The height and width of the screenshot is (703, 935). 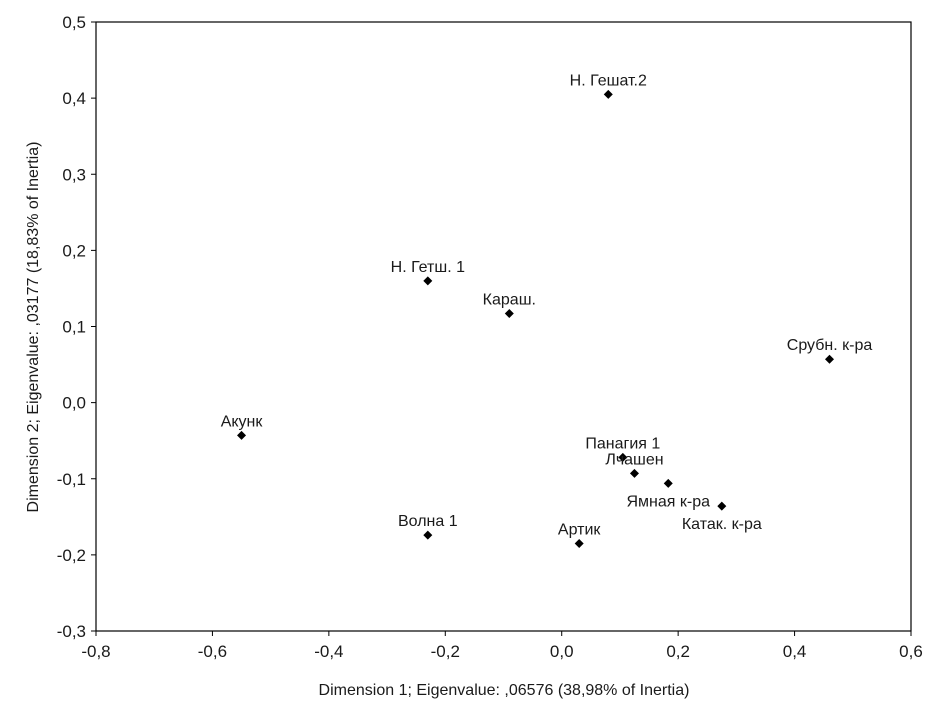 What do you see at coordinates (722, 524) in the screenshot?
I see `data-point-label: Катак. к-ра` at bounding box center [722, 524].